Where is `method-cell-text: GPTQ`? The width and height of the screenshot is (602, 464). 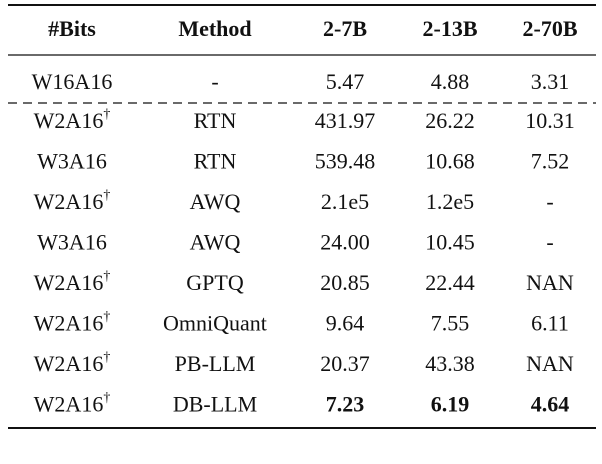
method-cell-text: GPTQ is located at coordinates (215, 282).